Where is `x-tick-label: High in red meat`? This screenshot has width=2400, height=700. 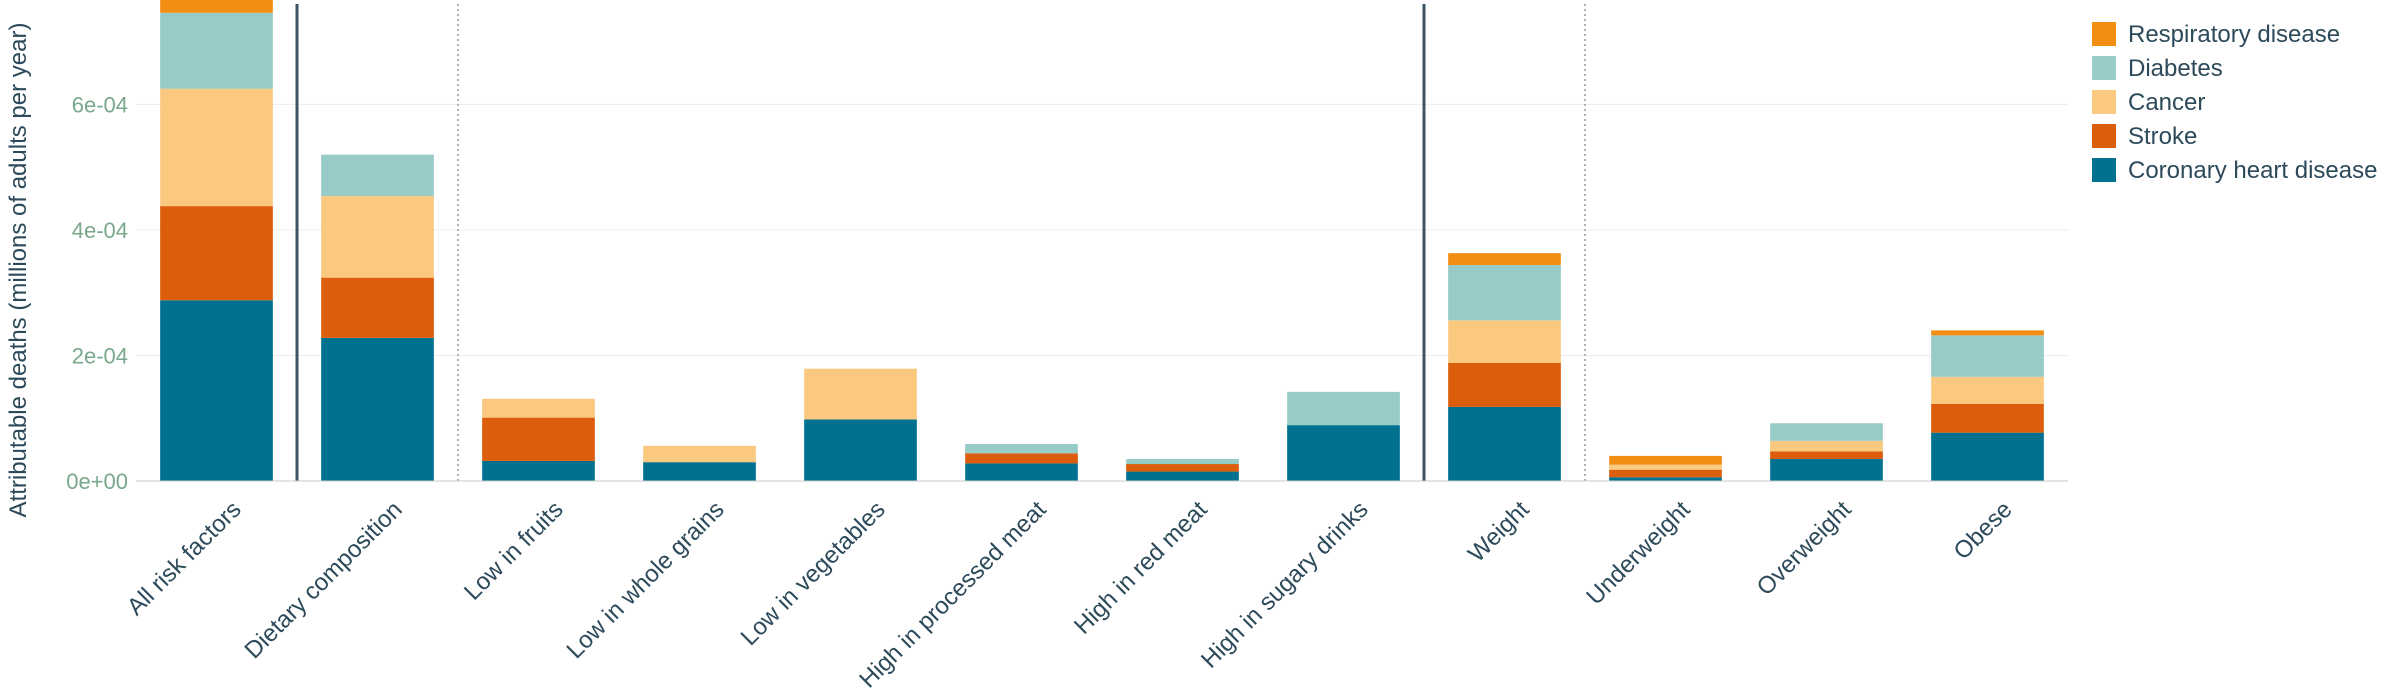
x-tick-label: High in red meat is located at coordinates (1141, 568).